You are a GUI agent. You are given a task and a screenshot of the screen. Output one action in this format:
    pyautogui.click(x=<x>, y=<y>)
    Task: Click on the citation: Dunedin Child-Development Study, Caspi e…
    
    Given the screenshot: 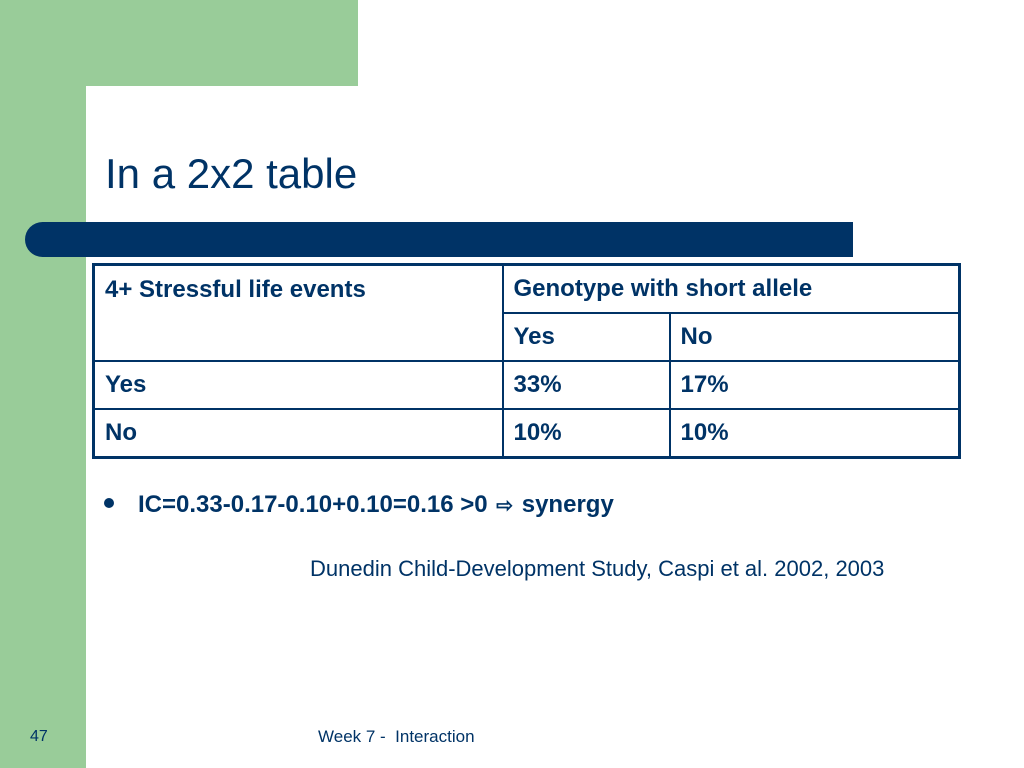 What is the action you would take?
    pyautogui.click(x=597, y=568)
    